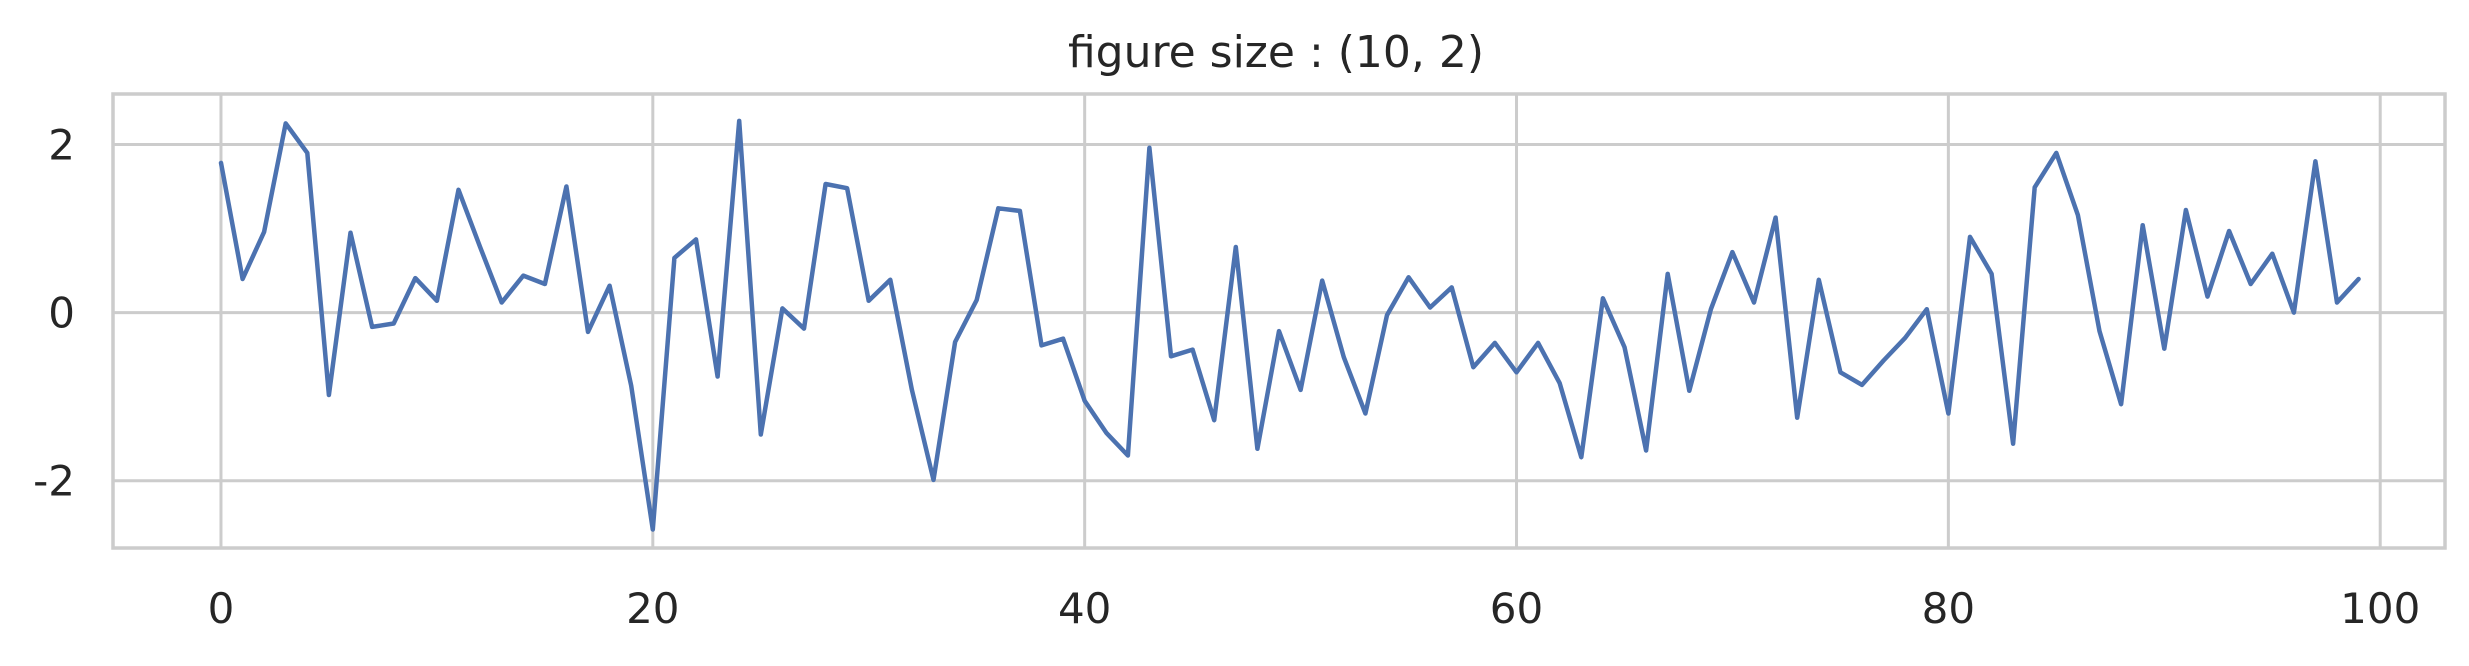  I want to click on x-tick-label: 40, so click(1084, 608).